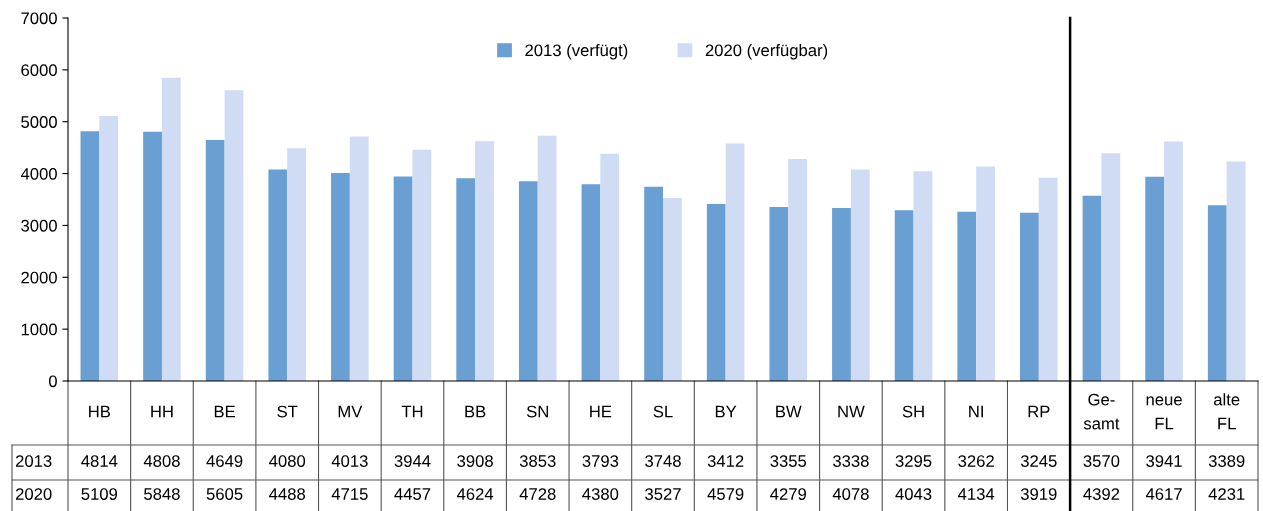  What do you see at coordinates (913, 494) in the screenshot?
I see `data-label: 4043` at bounding box center [913, 494].